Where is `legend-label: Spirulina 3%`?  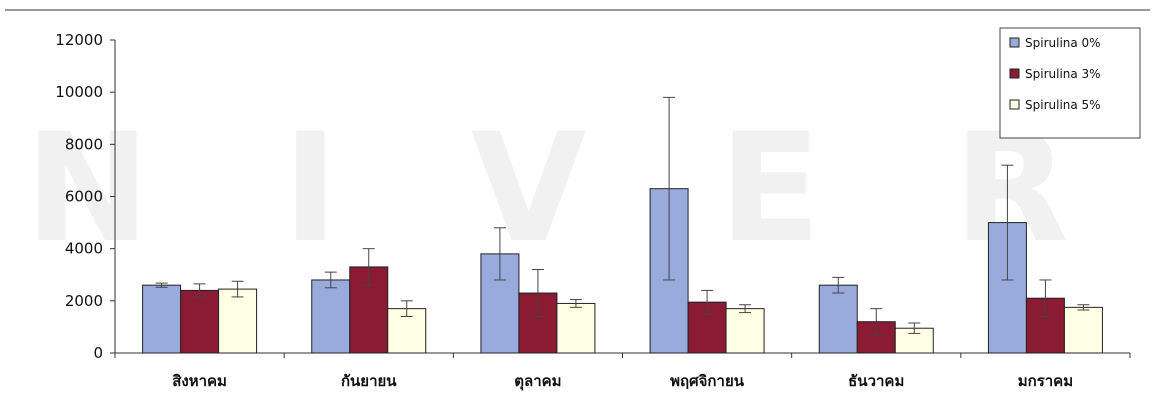 legend-label: Spirulina 3% is located at coordinates (1063, 74).